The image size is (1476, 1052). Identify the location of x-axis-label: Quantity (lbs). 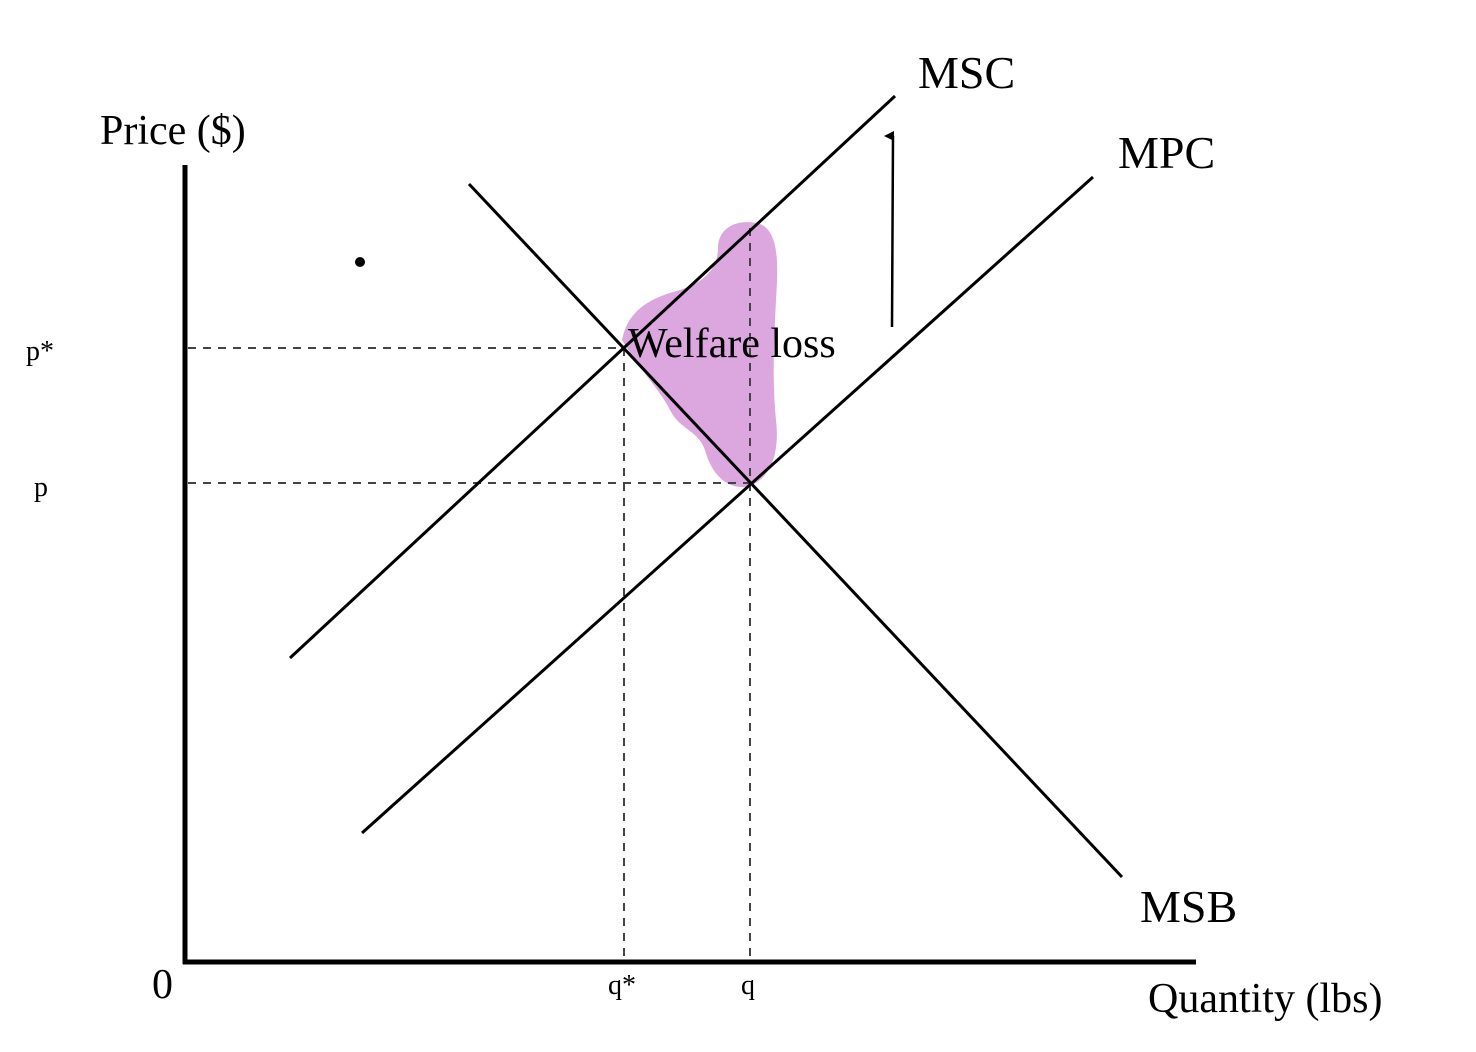
(1265, 999).